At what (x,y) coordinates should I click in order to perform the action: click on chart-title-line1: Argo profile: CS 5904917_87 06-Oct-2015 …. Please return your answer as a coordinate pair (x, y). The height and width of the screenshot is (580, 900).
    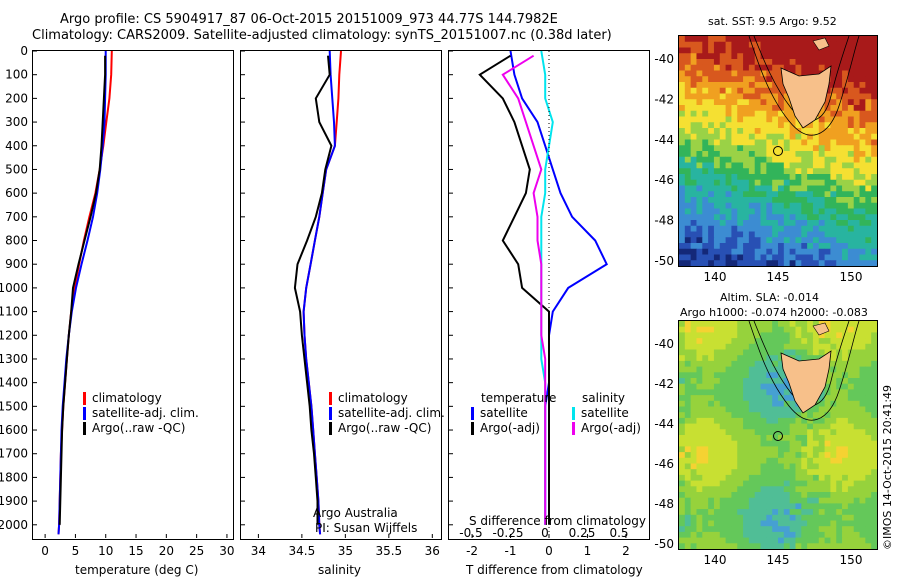
    Looking at the image, I should click on (309, 19).